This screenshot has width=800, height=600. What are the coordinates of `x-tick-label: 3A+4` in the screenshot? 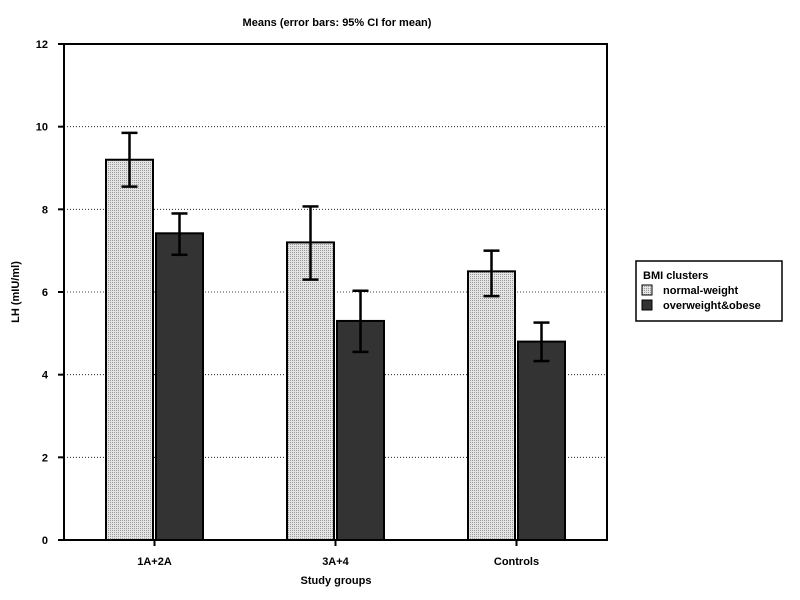 It's located at (335, 562).